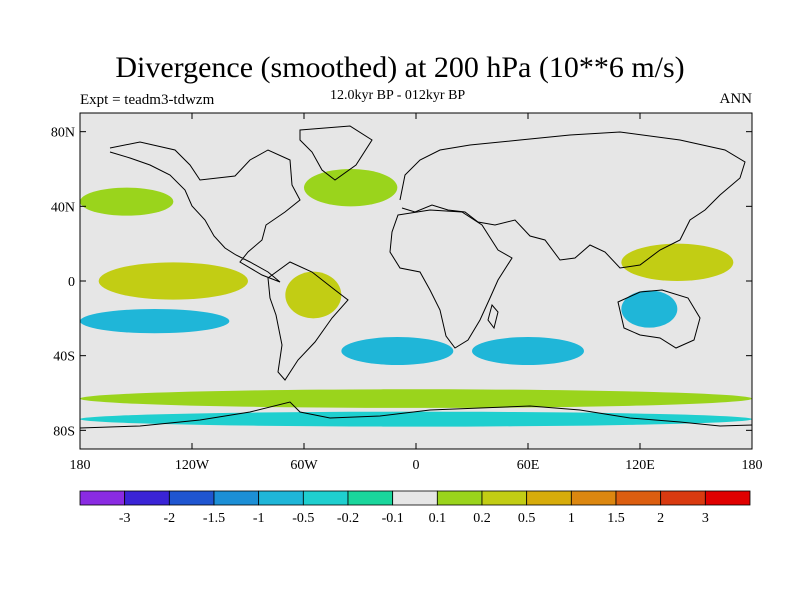 This screenshot has width=800, height=600. I want to click on colorbar-label: 1.5, so click(616, 518).